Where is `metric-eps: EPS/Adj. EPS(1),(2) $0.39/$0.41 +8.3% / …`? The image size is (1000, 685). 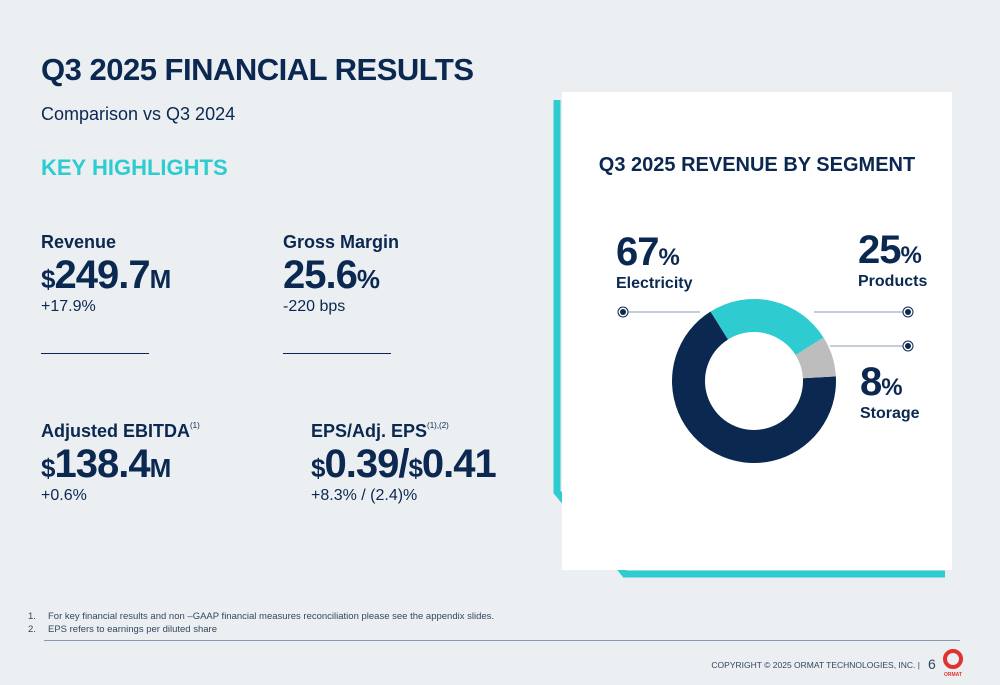
metric-eps: EPS/Adj. EPS(1),(2) $0.39/$0.41 +8.3% / … is located at coordinates (404, 463).